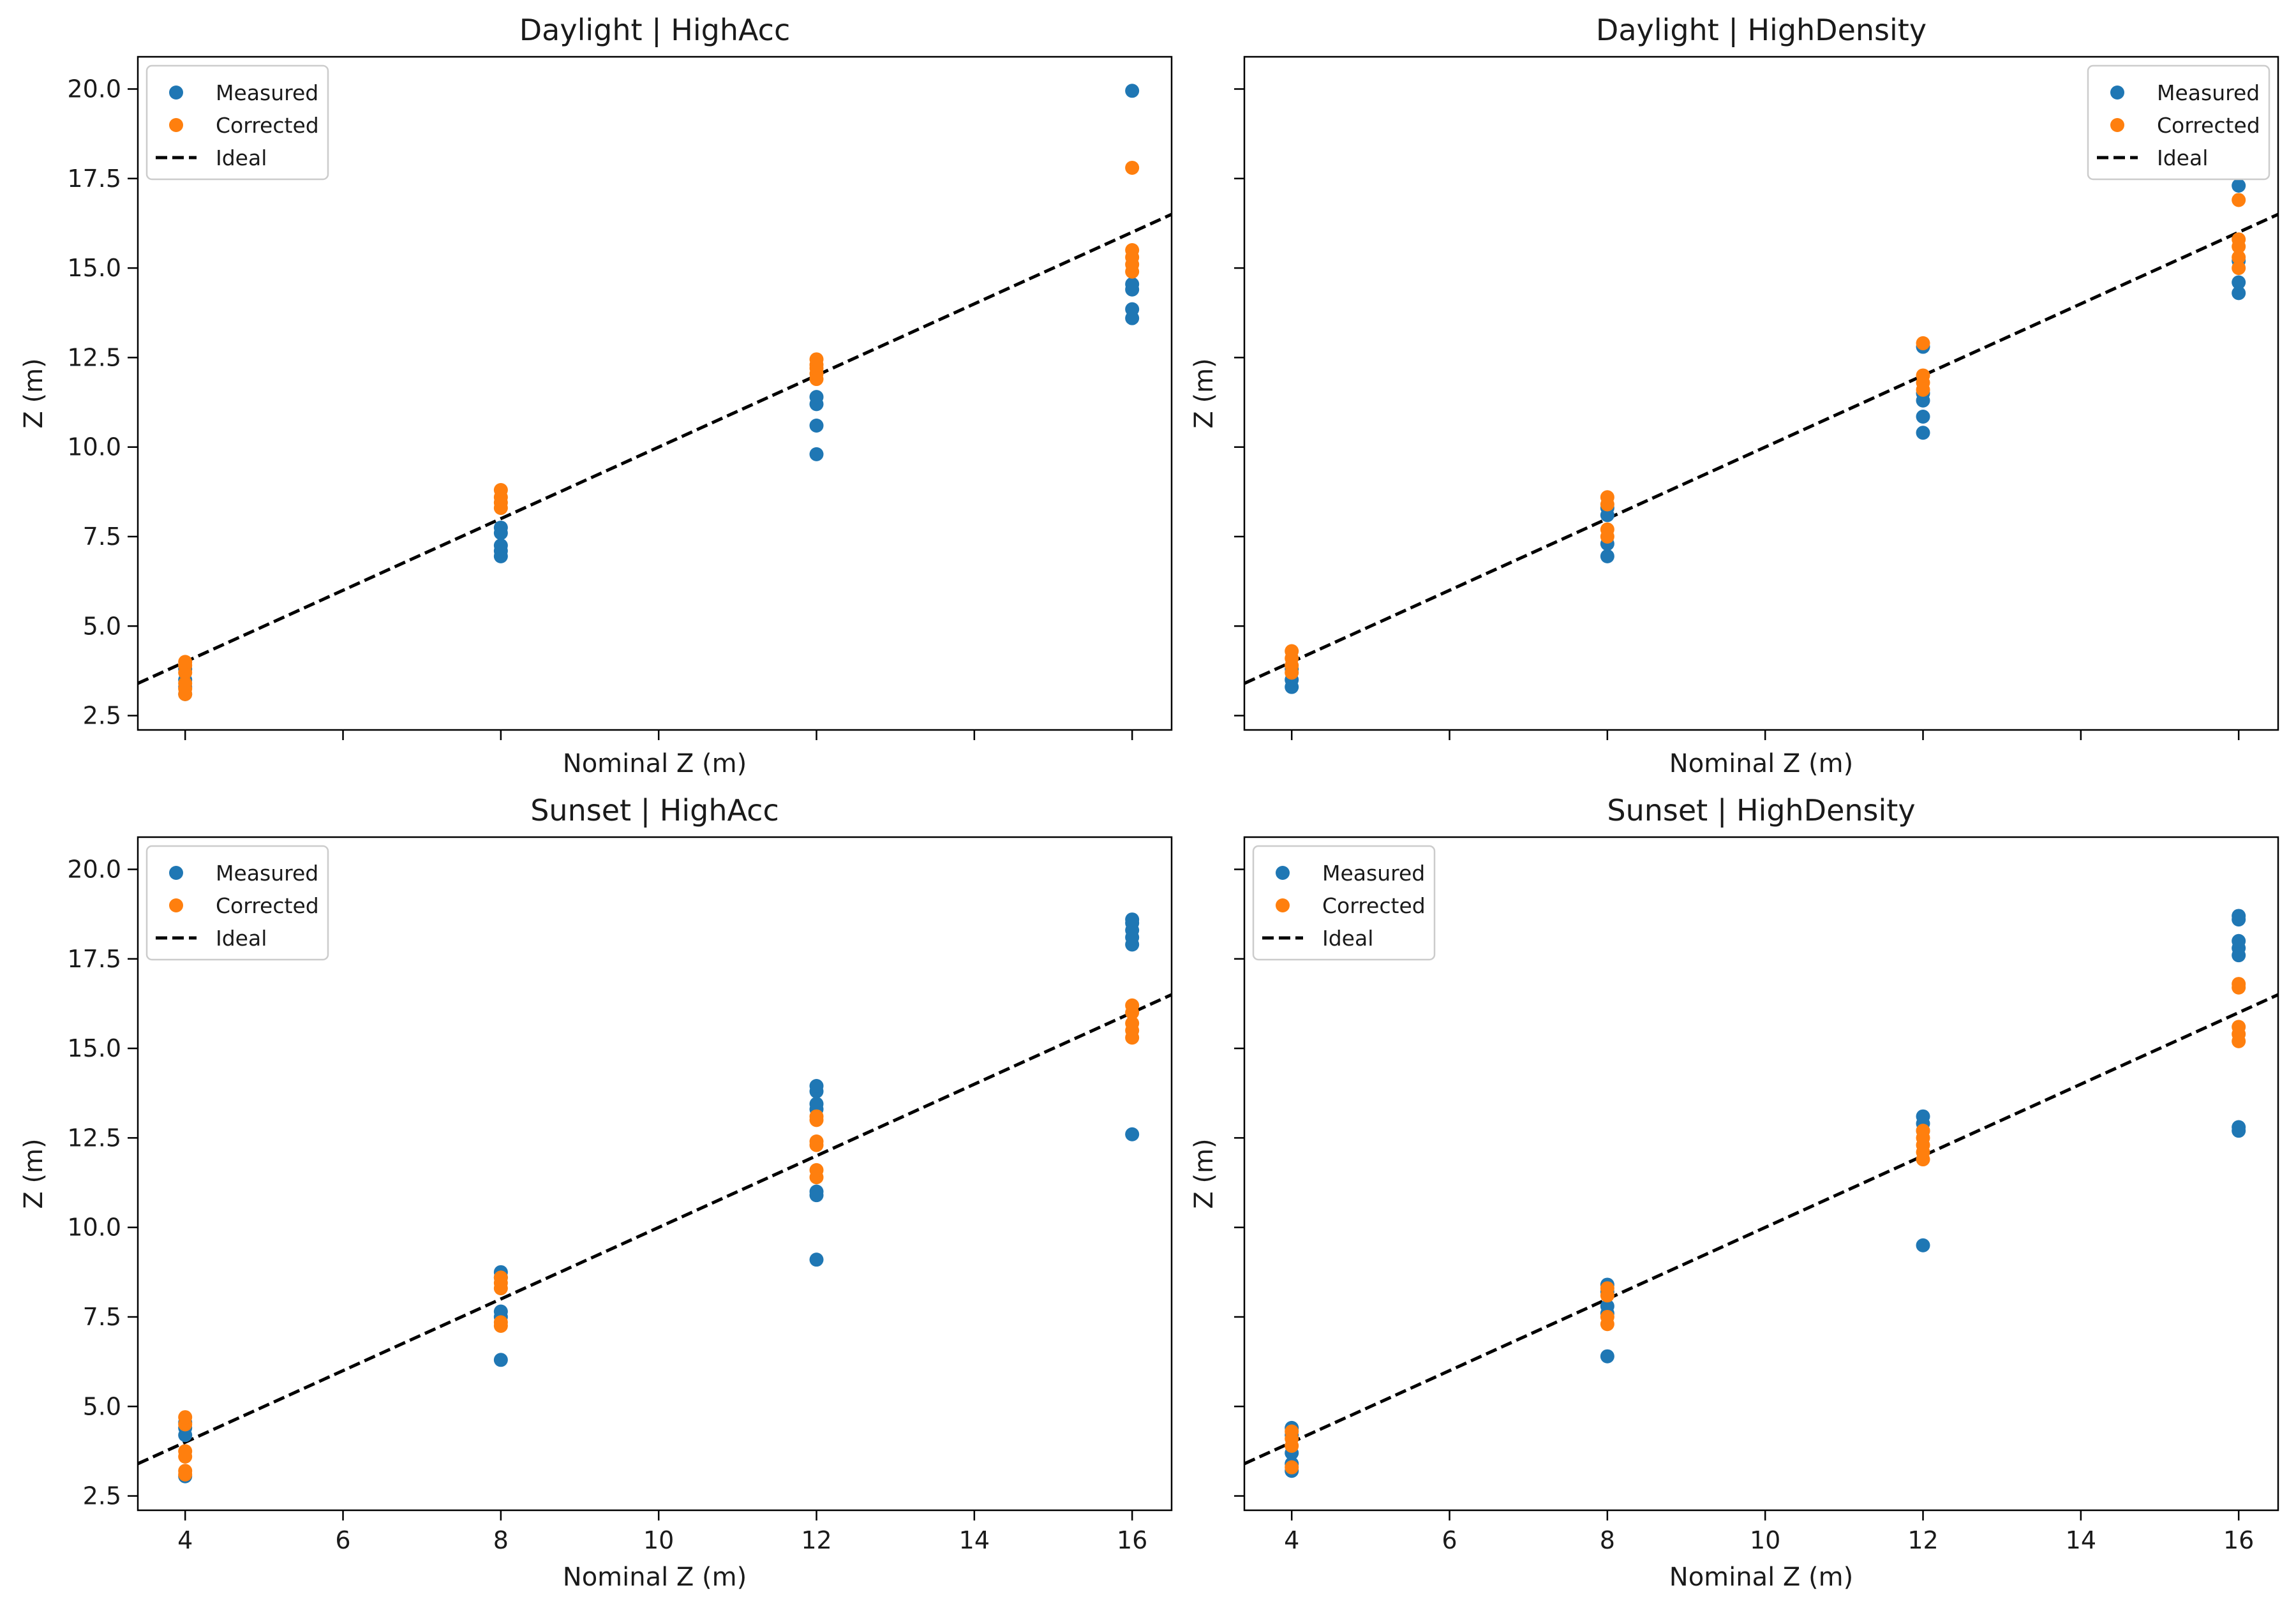  What do you see at coordinates (654, 811) in the screenshot?
I see `chart-title: Sunset | HighAcc` at bounding box center [654, 811].